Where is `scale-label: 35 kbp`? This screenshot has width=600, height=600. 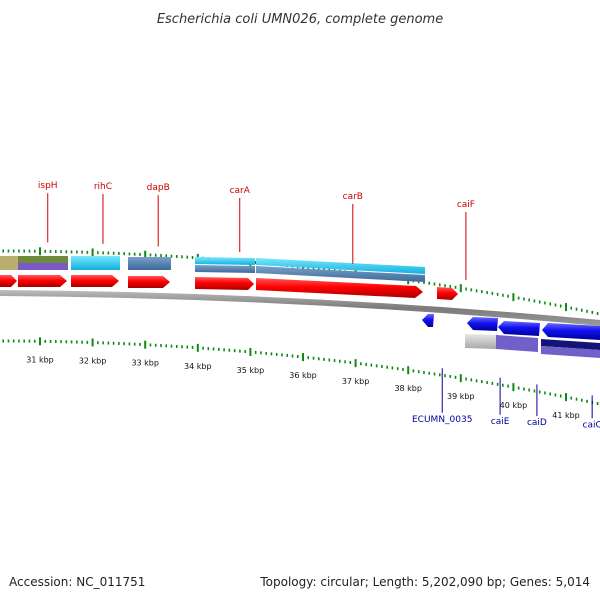
scale-label: 35 kbp is located at coordinates (251, 370).